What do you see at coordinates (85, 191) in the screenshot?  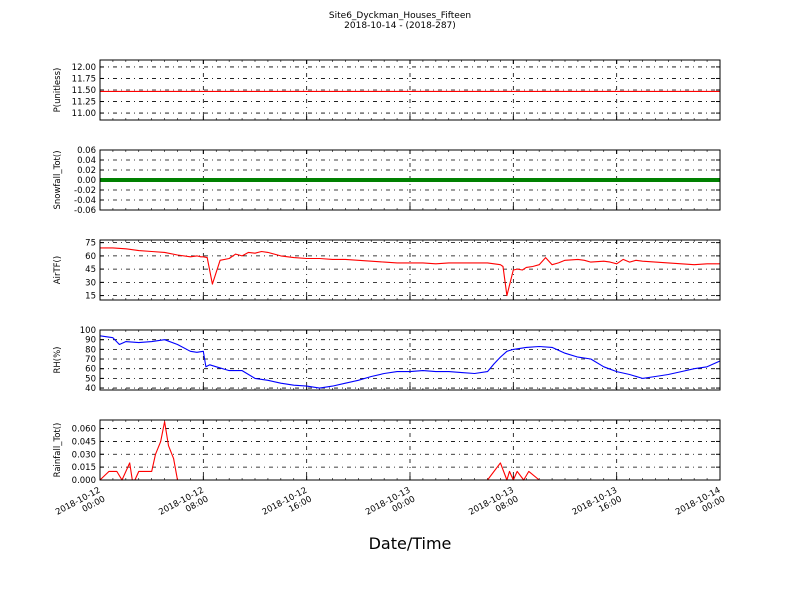 I see `y-tick-label: -0.02` at bounding box center [85, 191].